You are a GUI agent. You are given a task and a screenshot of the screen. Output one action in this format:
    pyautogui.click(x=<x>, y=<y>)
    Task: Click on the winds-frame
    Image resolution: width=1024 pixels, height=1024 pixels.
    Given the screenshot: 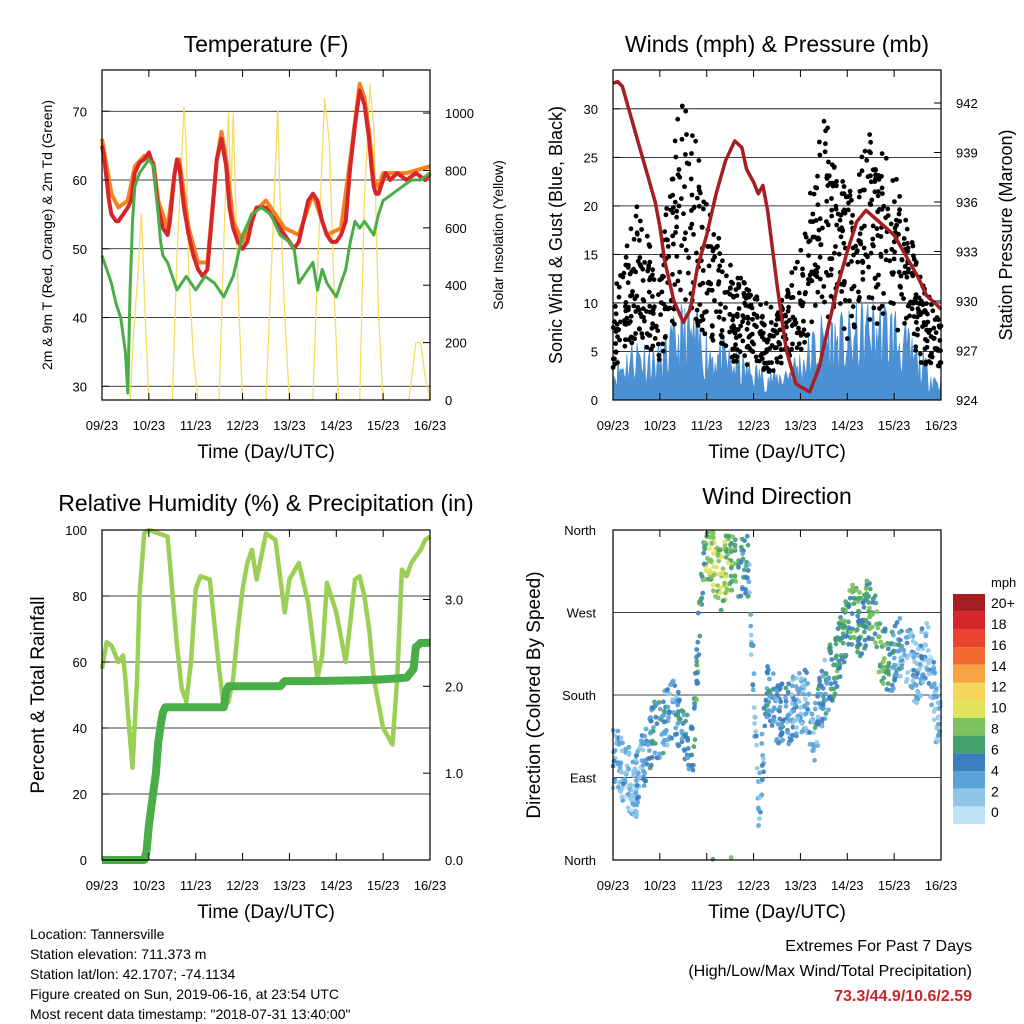 What is the action you would take?
    pyautogui.click(x=777, y=235)
    